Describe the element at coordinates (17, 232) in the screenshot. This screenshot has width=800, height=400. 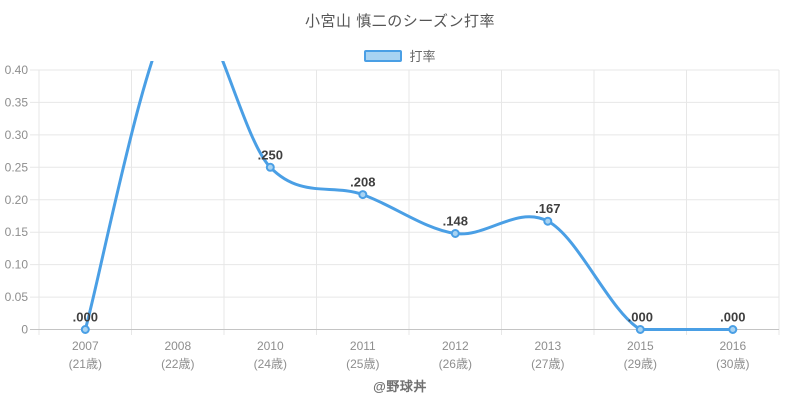
I see `y-tick-label: 0.15` at that location.